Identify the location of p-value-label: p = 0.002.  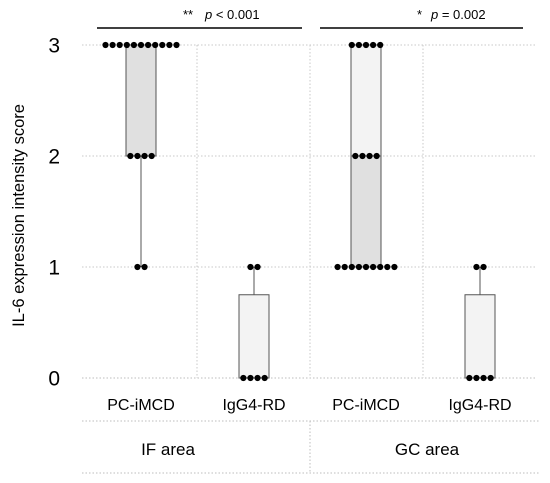
(458, 14).